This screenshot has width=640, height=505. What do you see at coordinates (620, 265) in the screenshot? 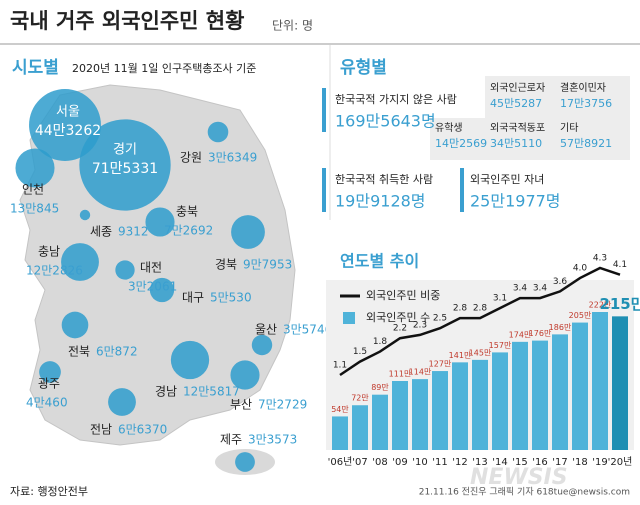
I see `line-label: 4.1` at bounding box center [620, 265].